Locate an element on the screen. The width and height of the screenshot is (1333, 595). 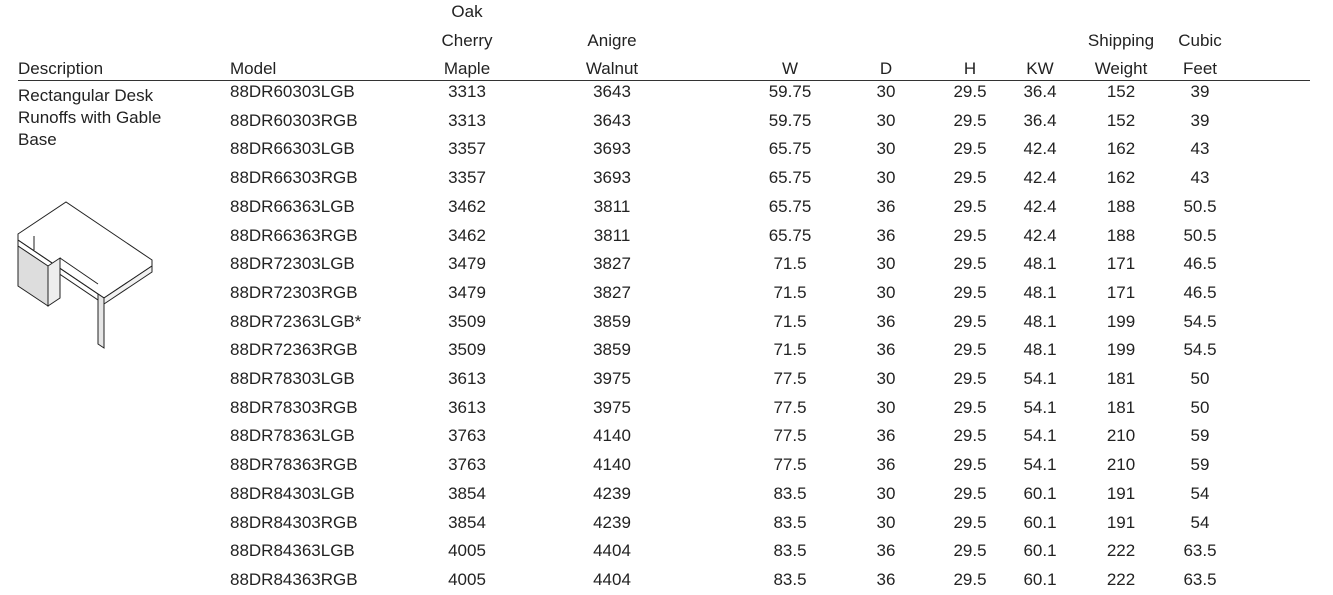
value-cell: 171 is located at coordinates (1121, 292).